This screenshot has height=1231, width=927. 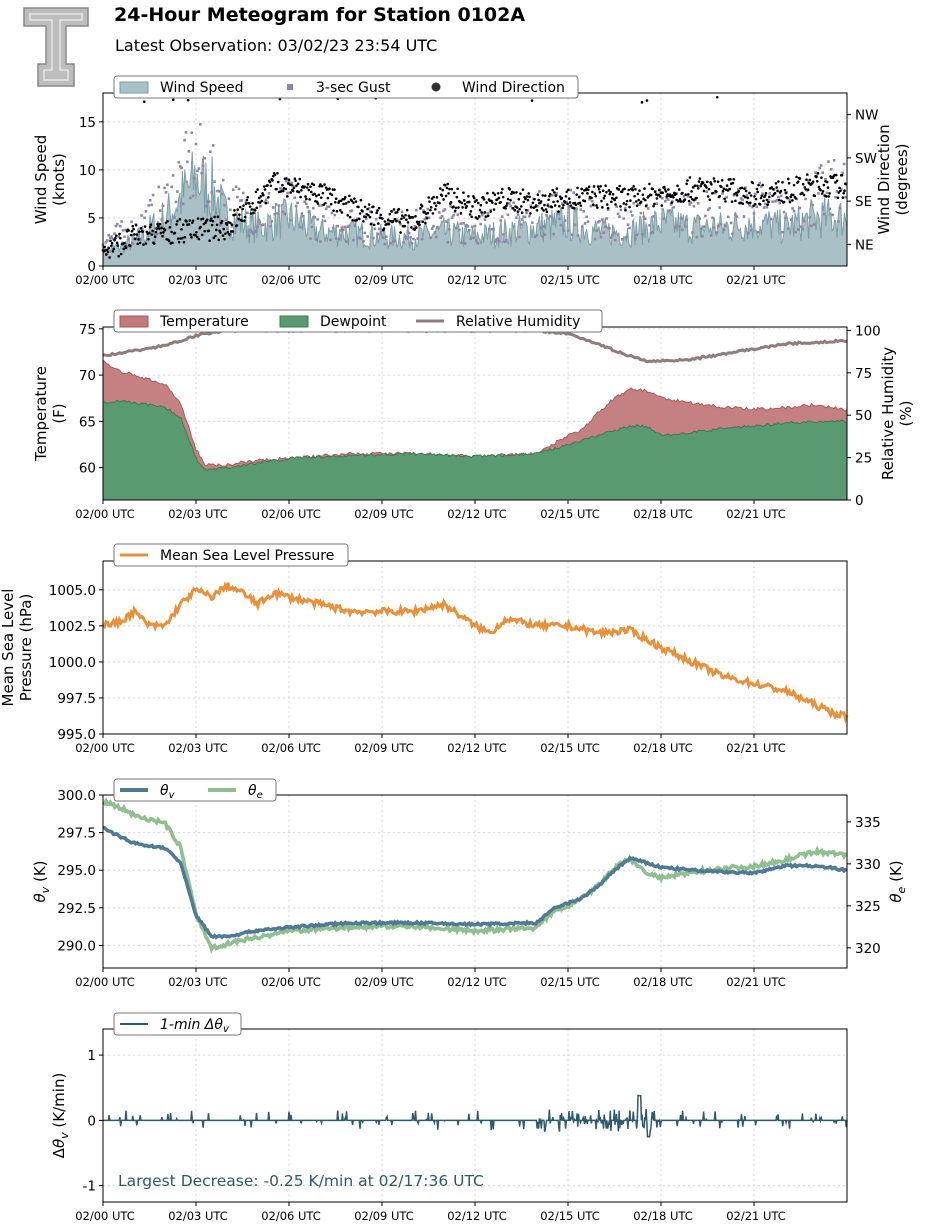 I want to click on x-tick-label: 02/09 UTC, so click(x=384, y=1216).